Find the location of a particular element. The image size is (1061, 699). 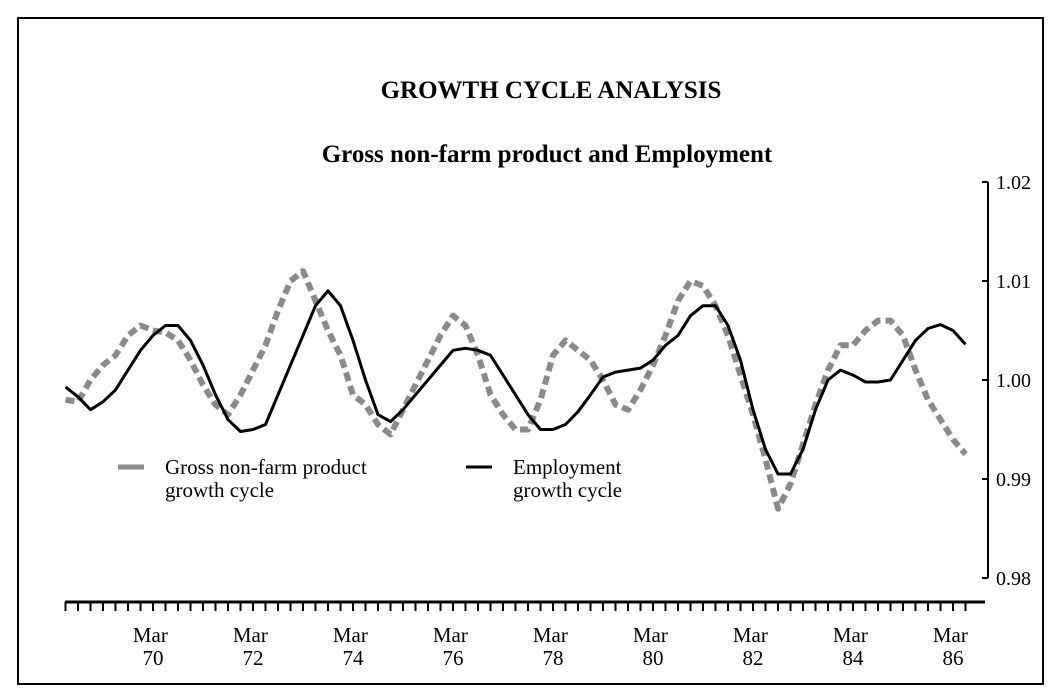

y-tick-label: 1.00 is located at coordinates (1013, 381).